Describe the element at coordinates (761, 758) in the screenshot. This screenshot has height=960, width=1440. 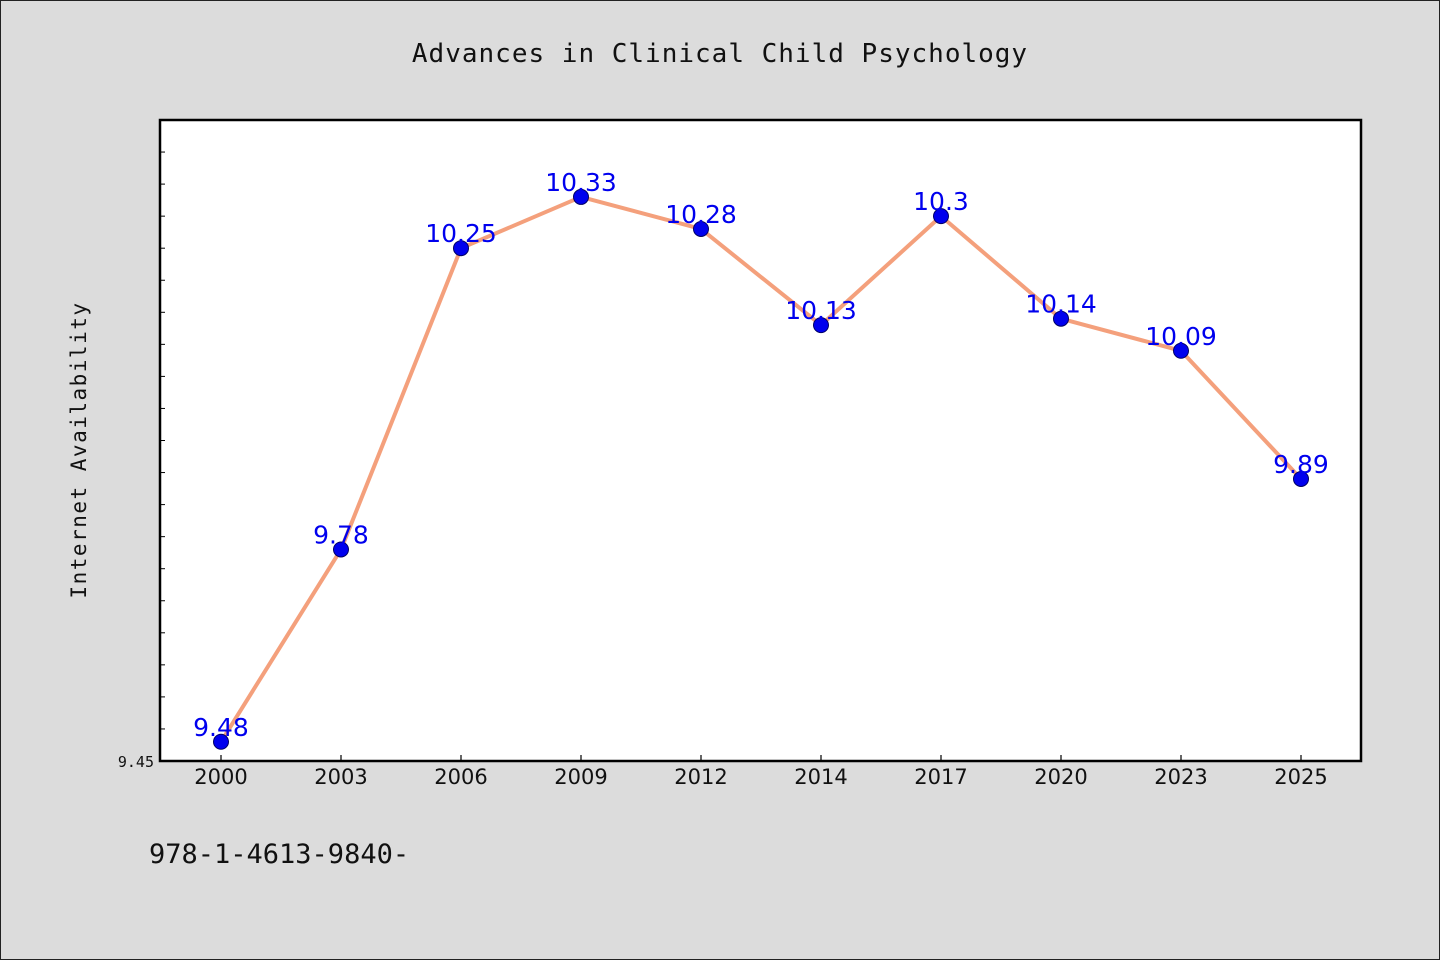
I see `x-axis-ticks` at that location.